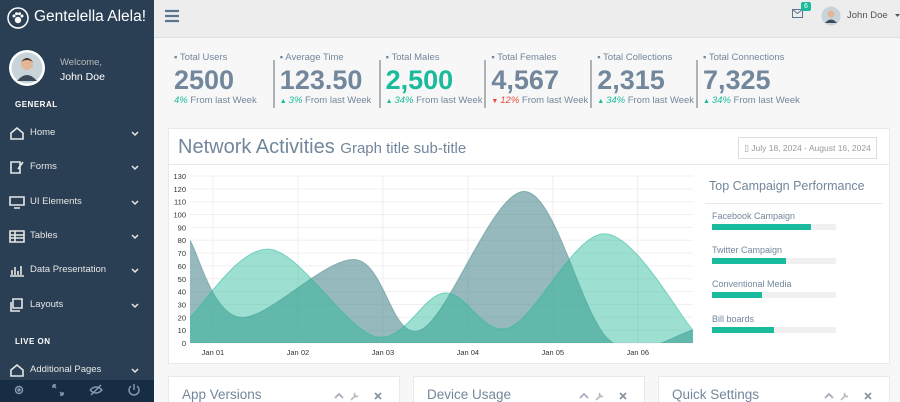  Describe the element at coordinates (525, 80) in the screenshot. I see `stat-value: 4,567` at that location.